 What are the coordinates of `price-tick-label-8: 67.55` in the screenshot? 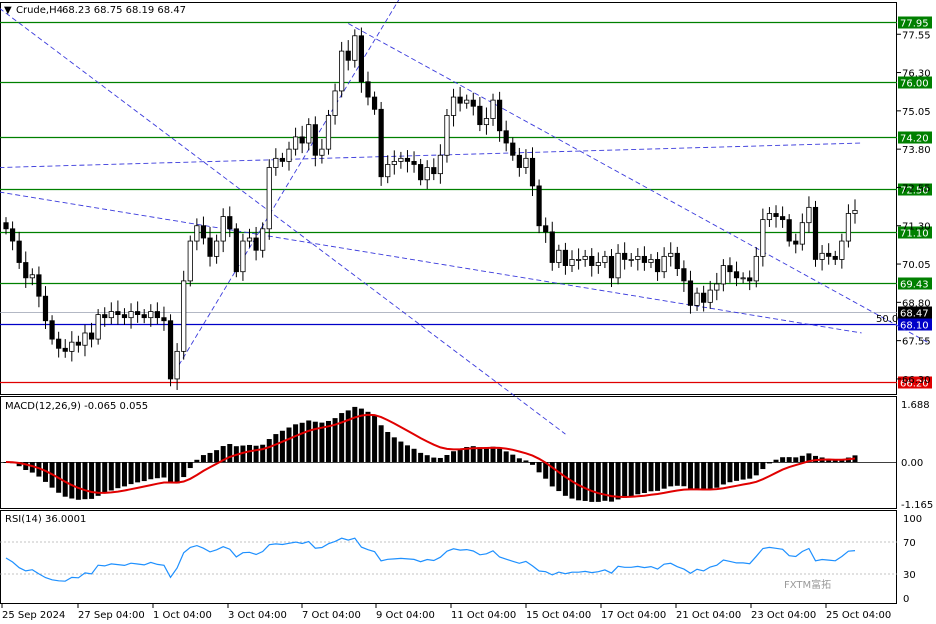 It's located at (916, 342).